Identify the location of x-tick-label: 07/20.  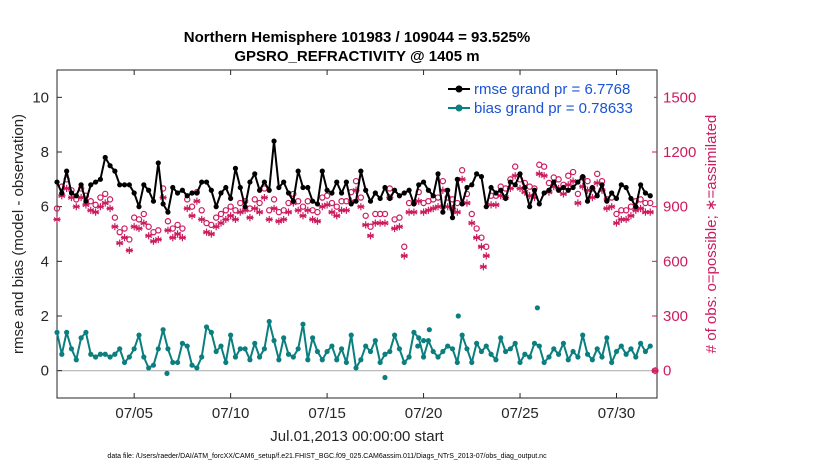
(424, 413).